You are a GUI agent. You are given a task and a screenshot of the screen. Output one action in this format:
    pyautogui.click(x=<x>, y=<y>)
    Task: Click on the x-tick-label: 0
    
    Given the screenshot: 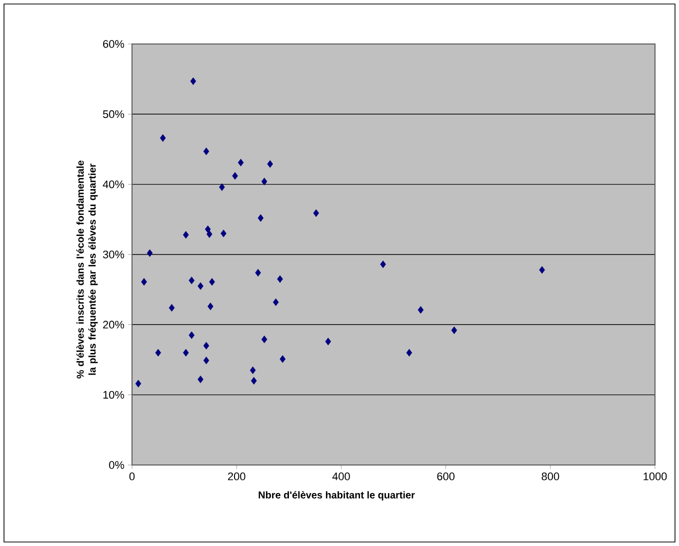 What is the action you would take?
    pyautogui.click(x=132, y=476)
    